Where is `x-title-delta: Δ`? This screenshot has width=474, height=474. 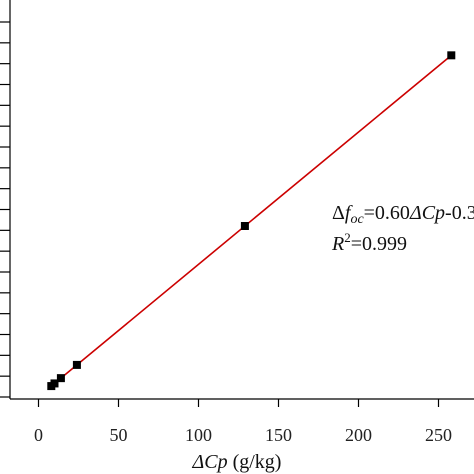
x-title-delta: Δ is located at coordinates (198, 462).